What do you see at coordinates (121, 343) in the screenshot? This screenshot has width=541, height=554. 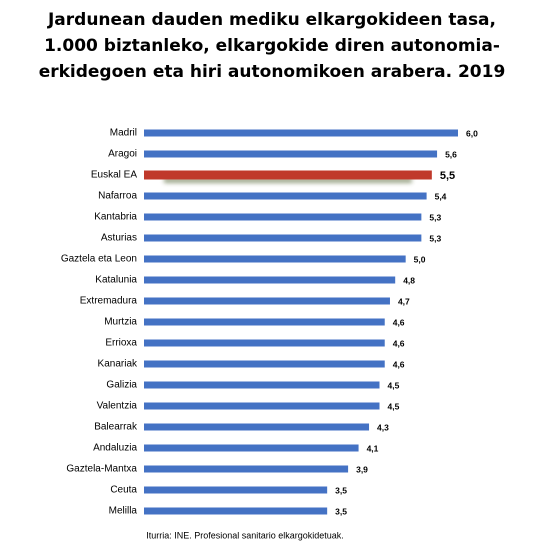 I see `category-label: Errioxa` at bounding box center [121, 343].